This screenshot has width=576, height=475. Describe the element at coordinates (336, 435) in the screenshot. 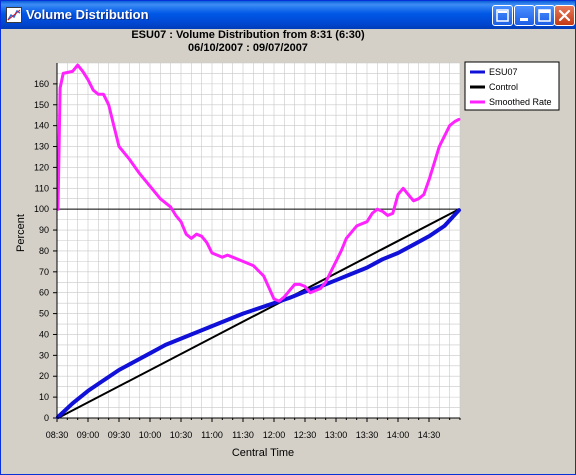

I see `x-tick-label: 13:00` at that location.